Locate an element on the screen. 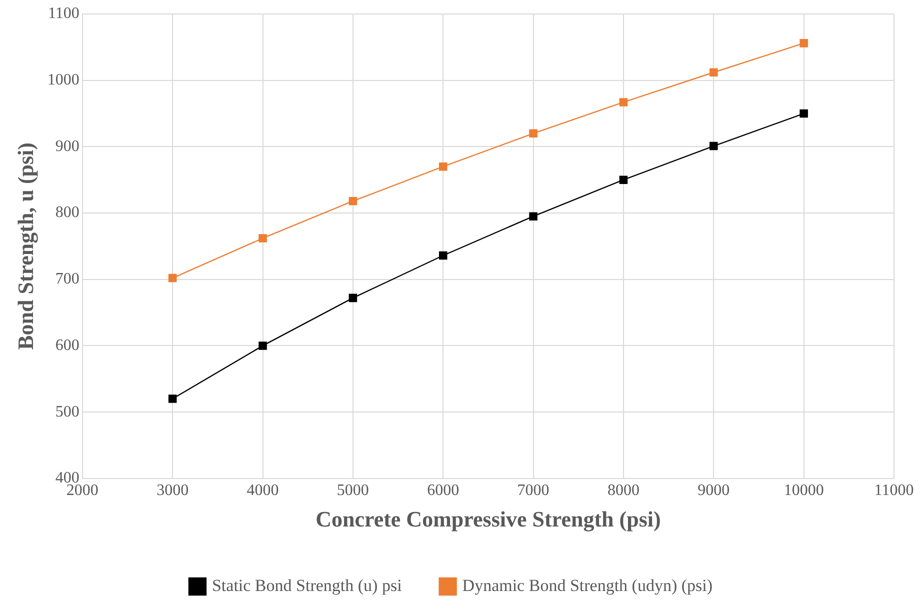 The width and height of the screenshot is (922, 609). x-tick-label: 3000 is located at coordinates (172, 491).